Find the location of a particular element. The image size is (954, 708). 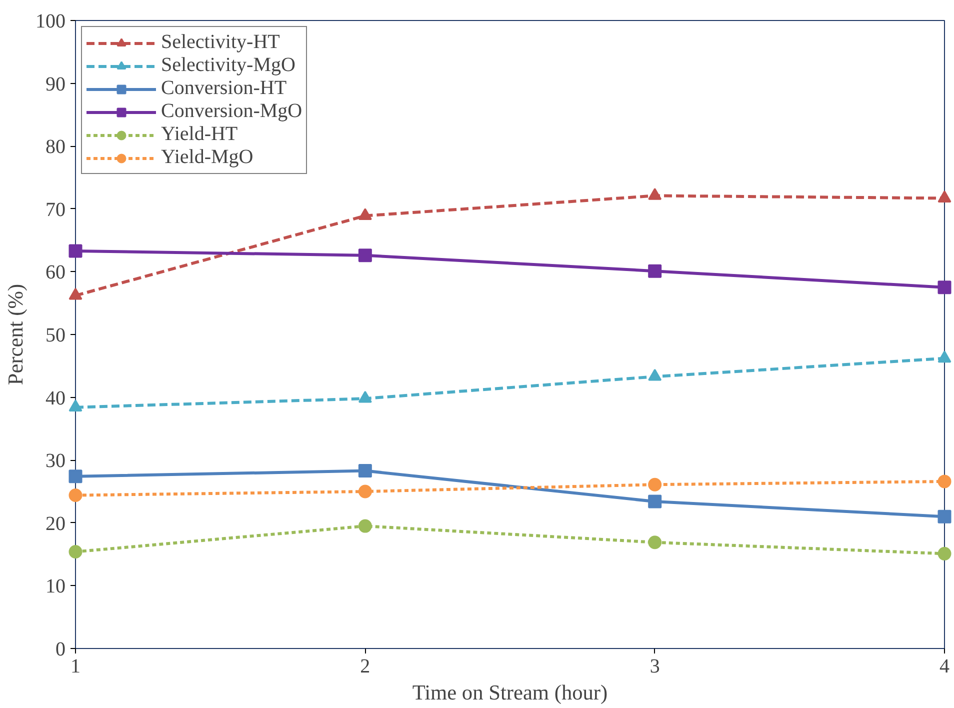

x-tick-label: 4 is located at coordinates (945, 667).